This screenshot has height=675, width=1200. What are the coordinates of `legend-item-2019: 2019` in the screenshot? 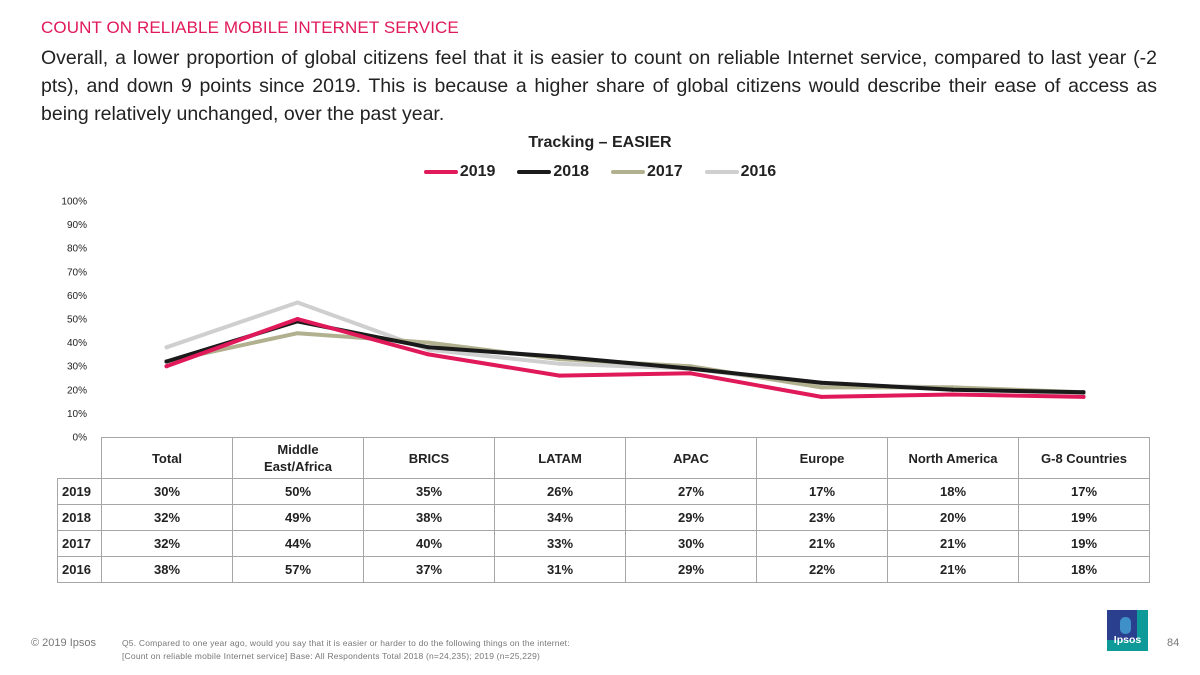 It's located at (459, 172).